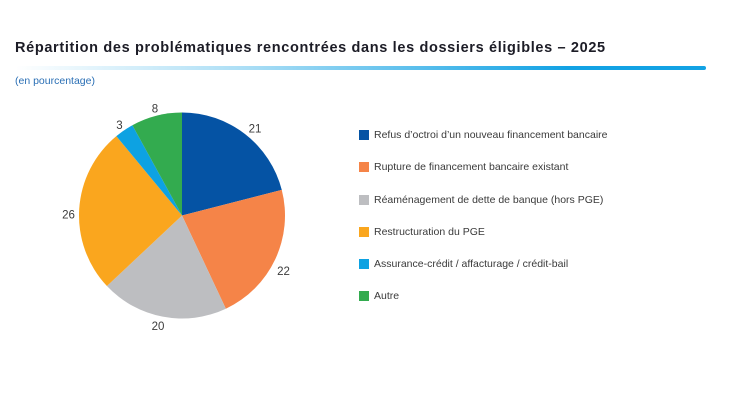 The width and height of the screenshot is (730, 410). Describe the element at coordinates (283, 272) in the screenshot. I see `svg-text: 22` at that location.